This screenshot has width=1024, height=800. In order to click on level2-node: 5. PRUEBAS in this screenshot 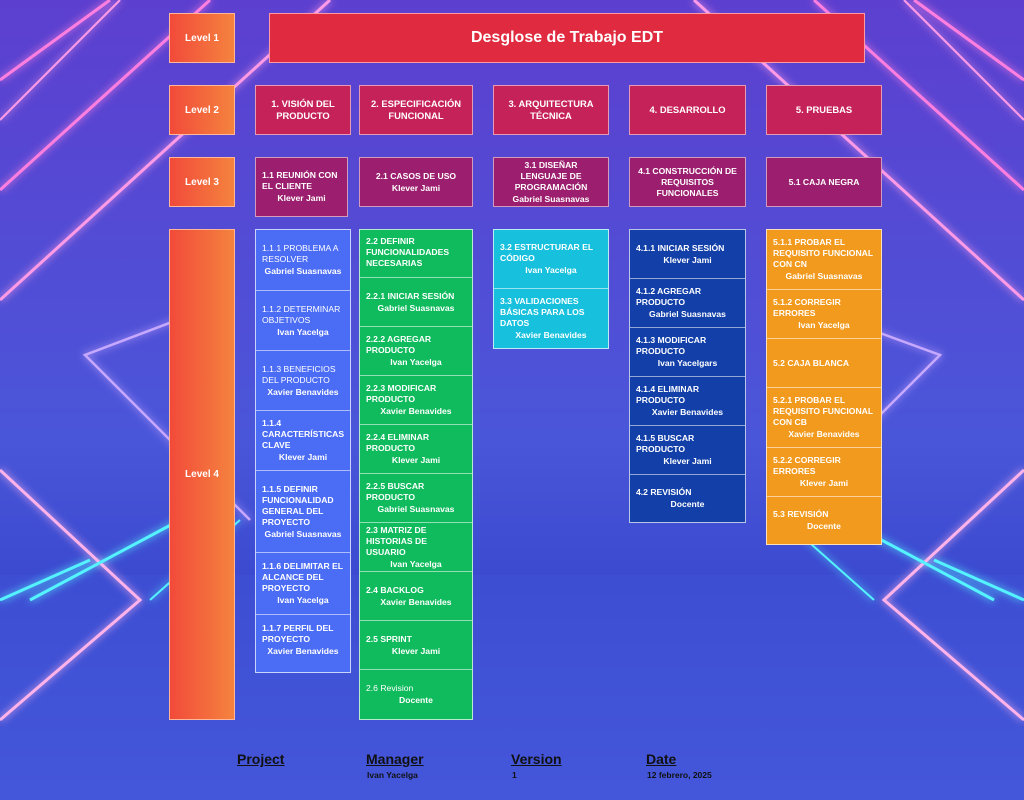, I will do `click(824, 110)`.